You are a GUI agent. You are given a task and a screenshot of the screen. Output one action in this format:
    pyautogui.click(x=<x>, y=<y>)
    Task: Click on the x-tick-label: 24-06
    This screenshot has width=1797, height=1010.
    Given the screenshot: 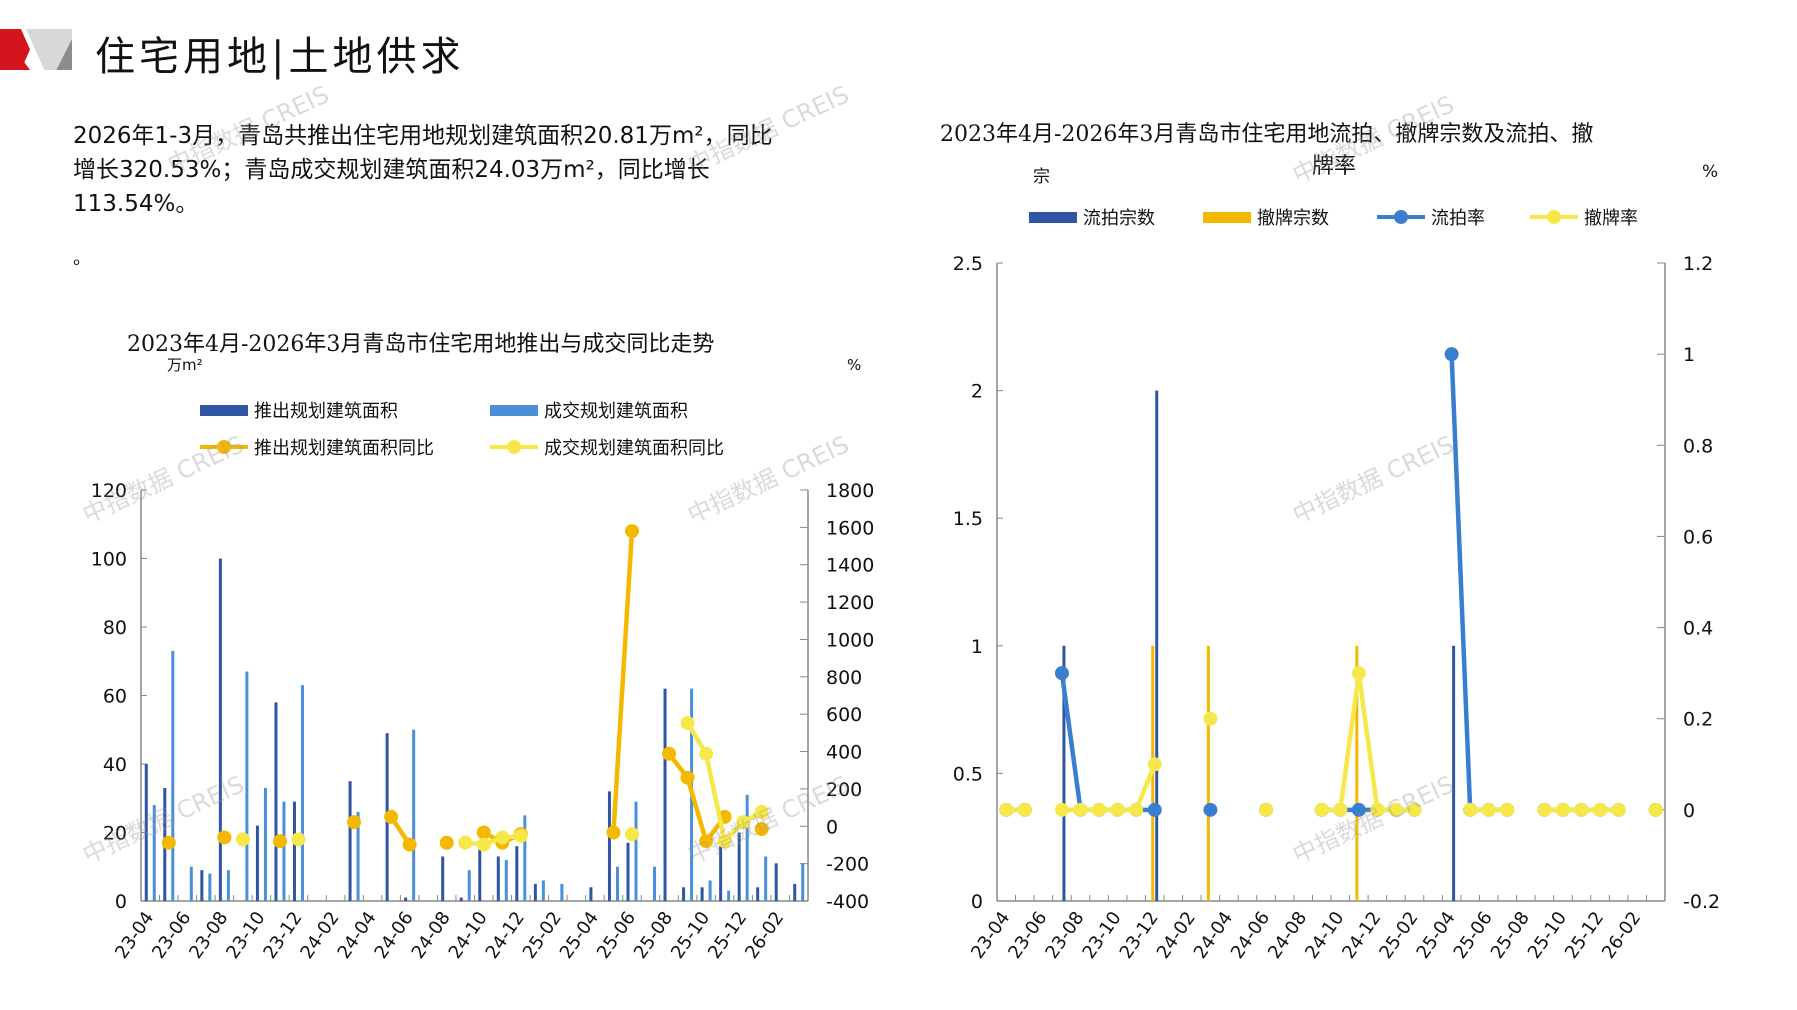 What is the action you would take?
    pyautogui.click(x=394, y=935)
    